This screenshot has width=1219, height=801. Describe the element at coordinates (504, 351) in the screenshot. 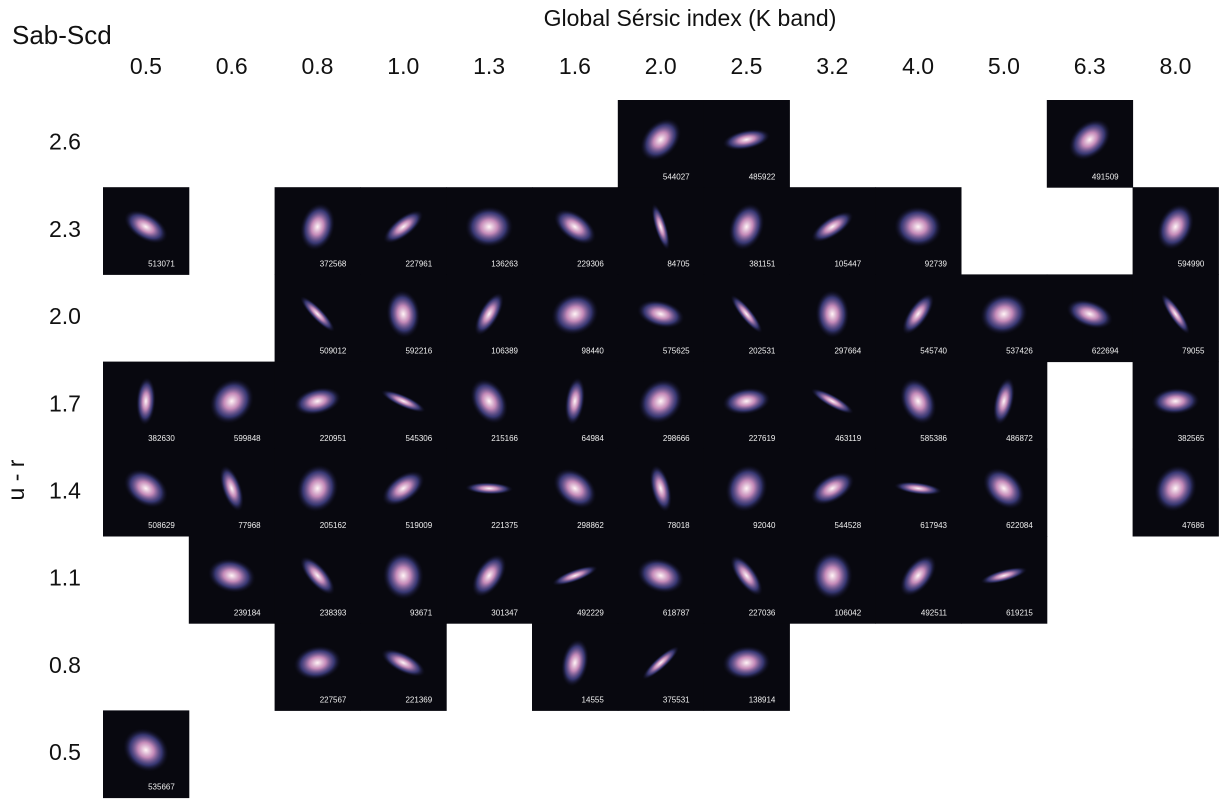

I see `object-id: 106389` at that location.